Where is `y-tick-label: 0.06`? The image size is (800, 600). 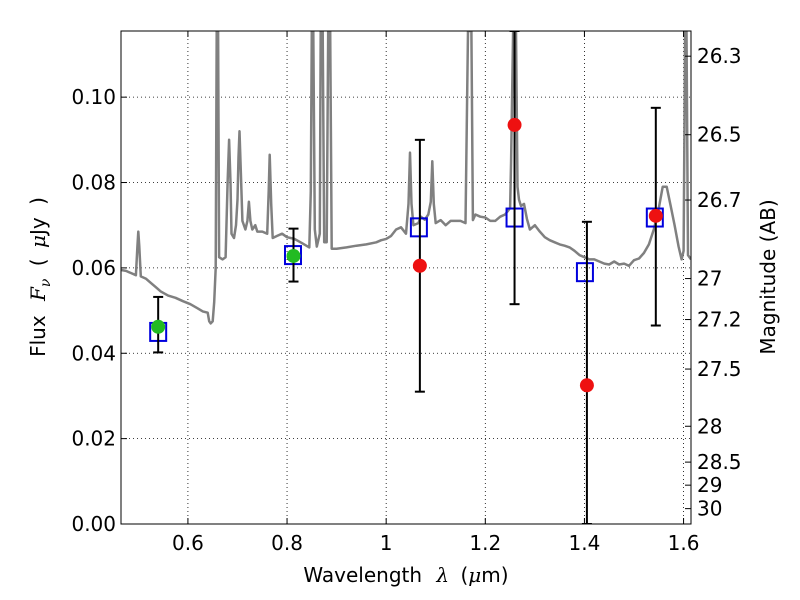
y-tick-label: 0.06 is located at coordinates (93, 268).